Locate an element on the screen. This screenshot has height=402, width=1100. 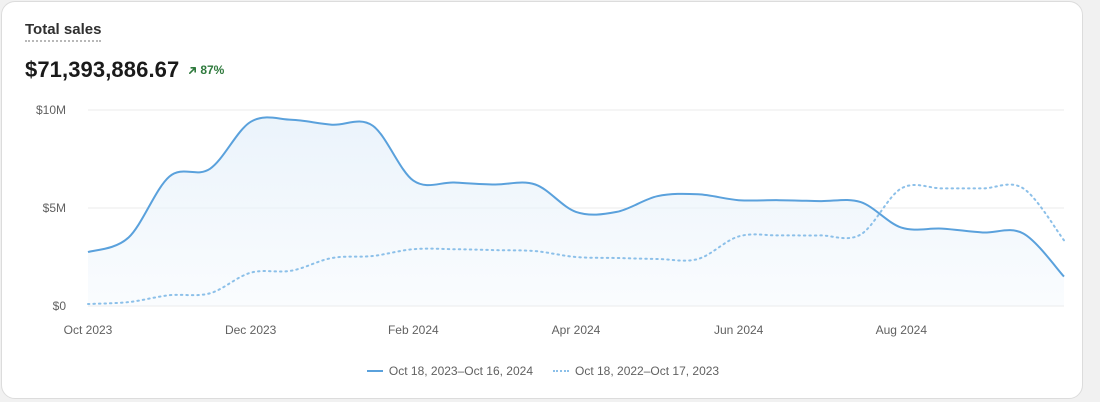
change-badge: 87% is located at coordinates (206, 70).